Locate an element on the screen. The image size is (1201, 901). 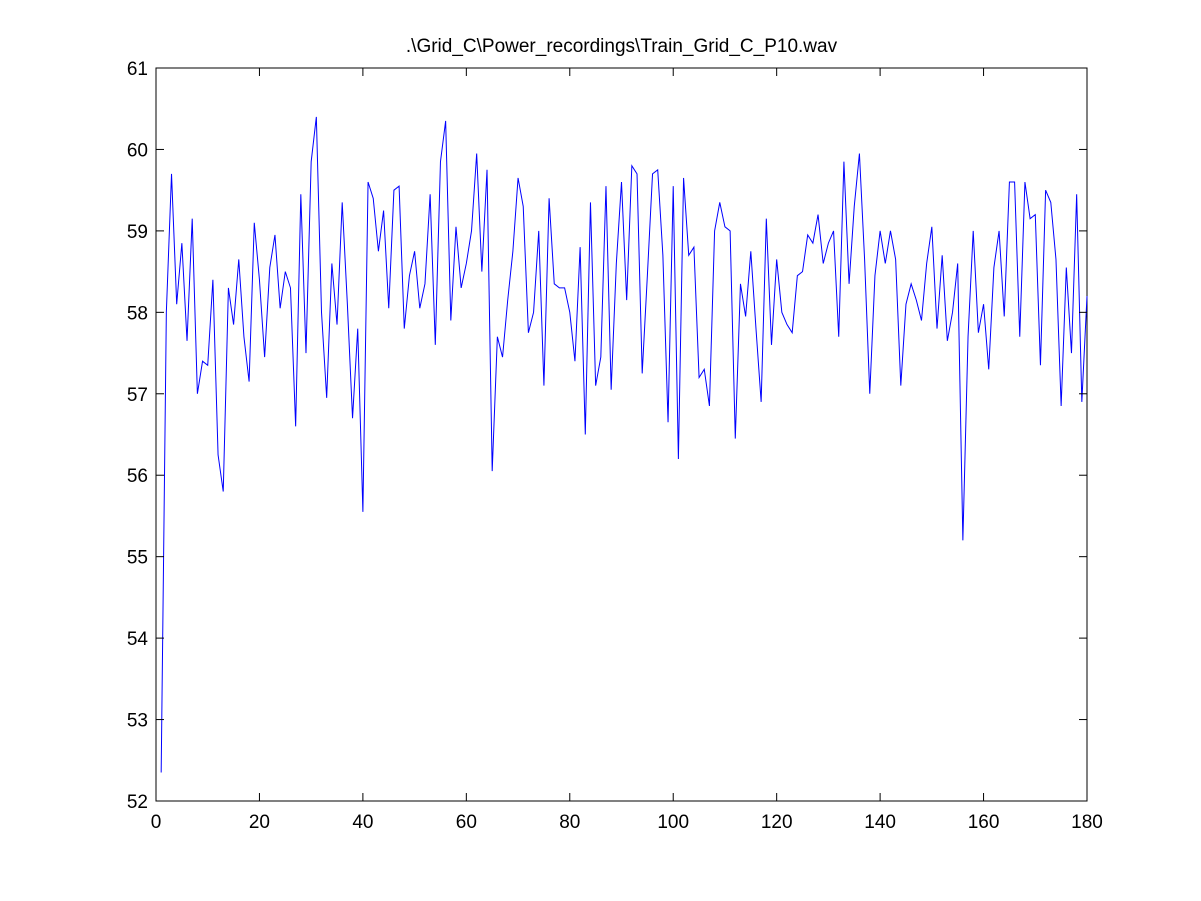
x-tick-label: 120 is located at coordinates (777, 822).